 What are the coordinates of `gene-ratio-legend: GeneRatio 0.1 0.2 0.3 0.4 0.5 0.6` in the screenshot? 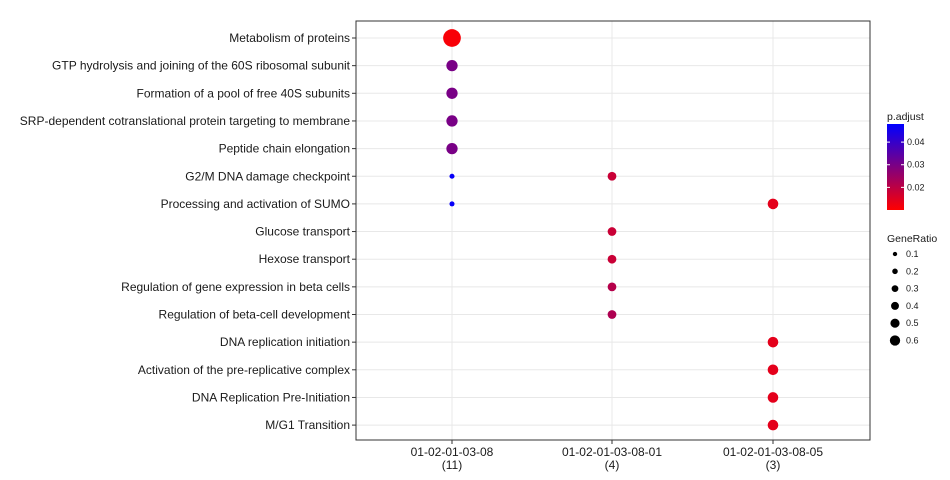 It's located at (912, 289).